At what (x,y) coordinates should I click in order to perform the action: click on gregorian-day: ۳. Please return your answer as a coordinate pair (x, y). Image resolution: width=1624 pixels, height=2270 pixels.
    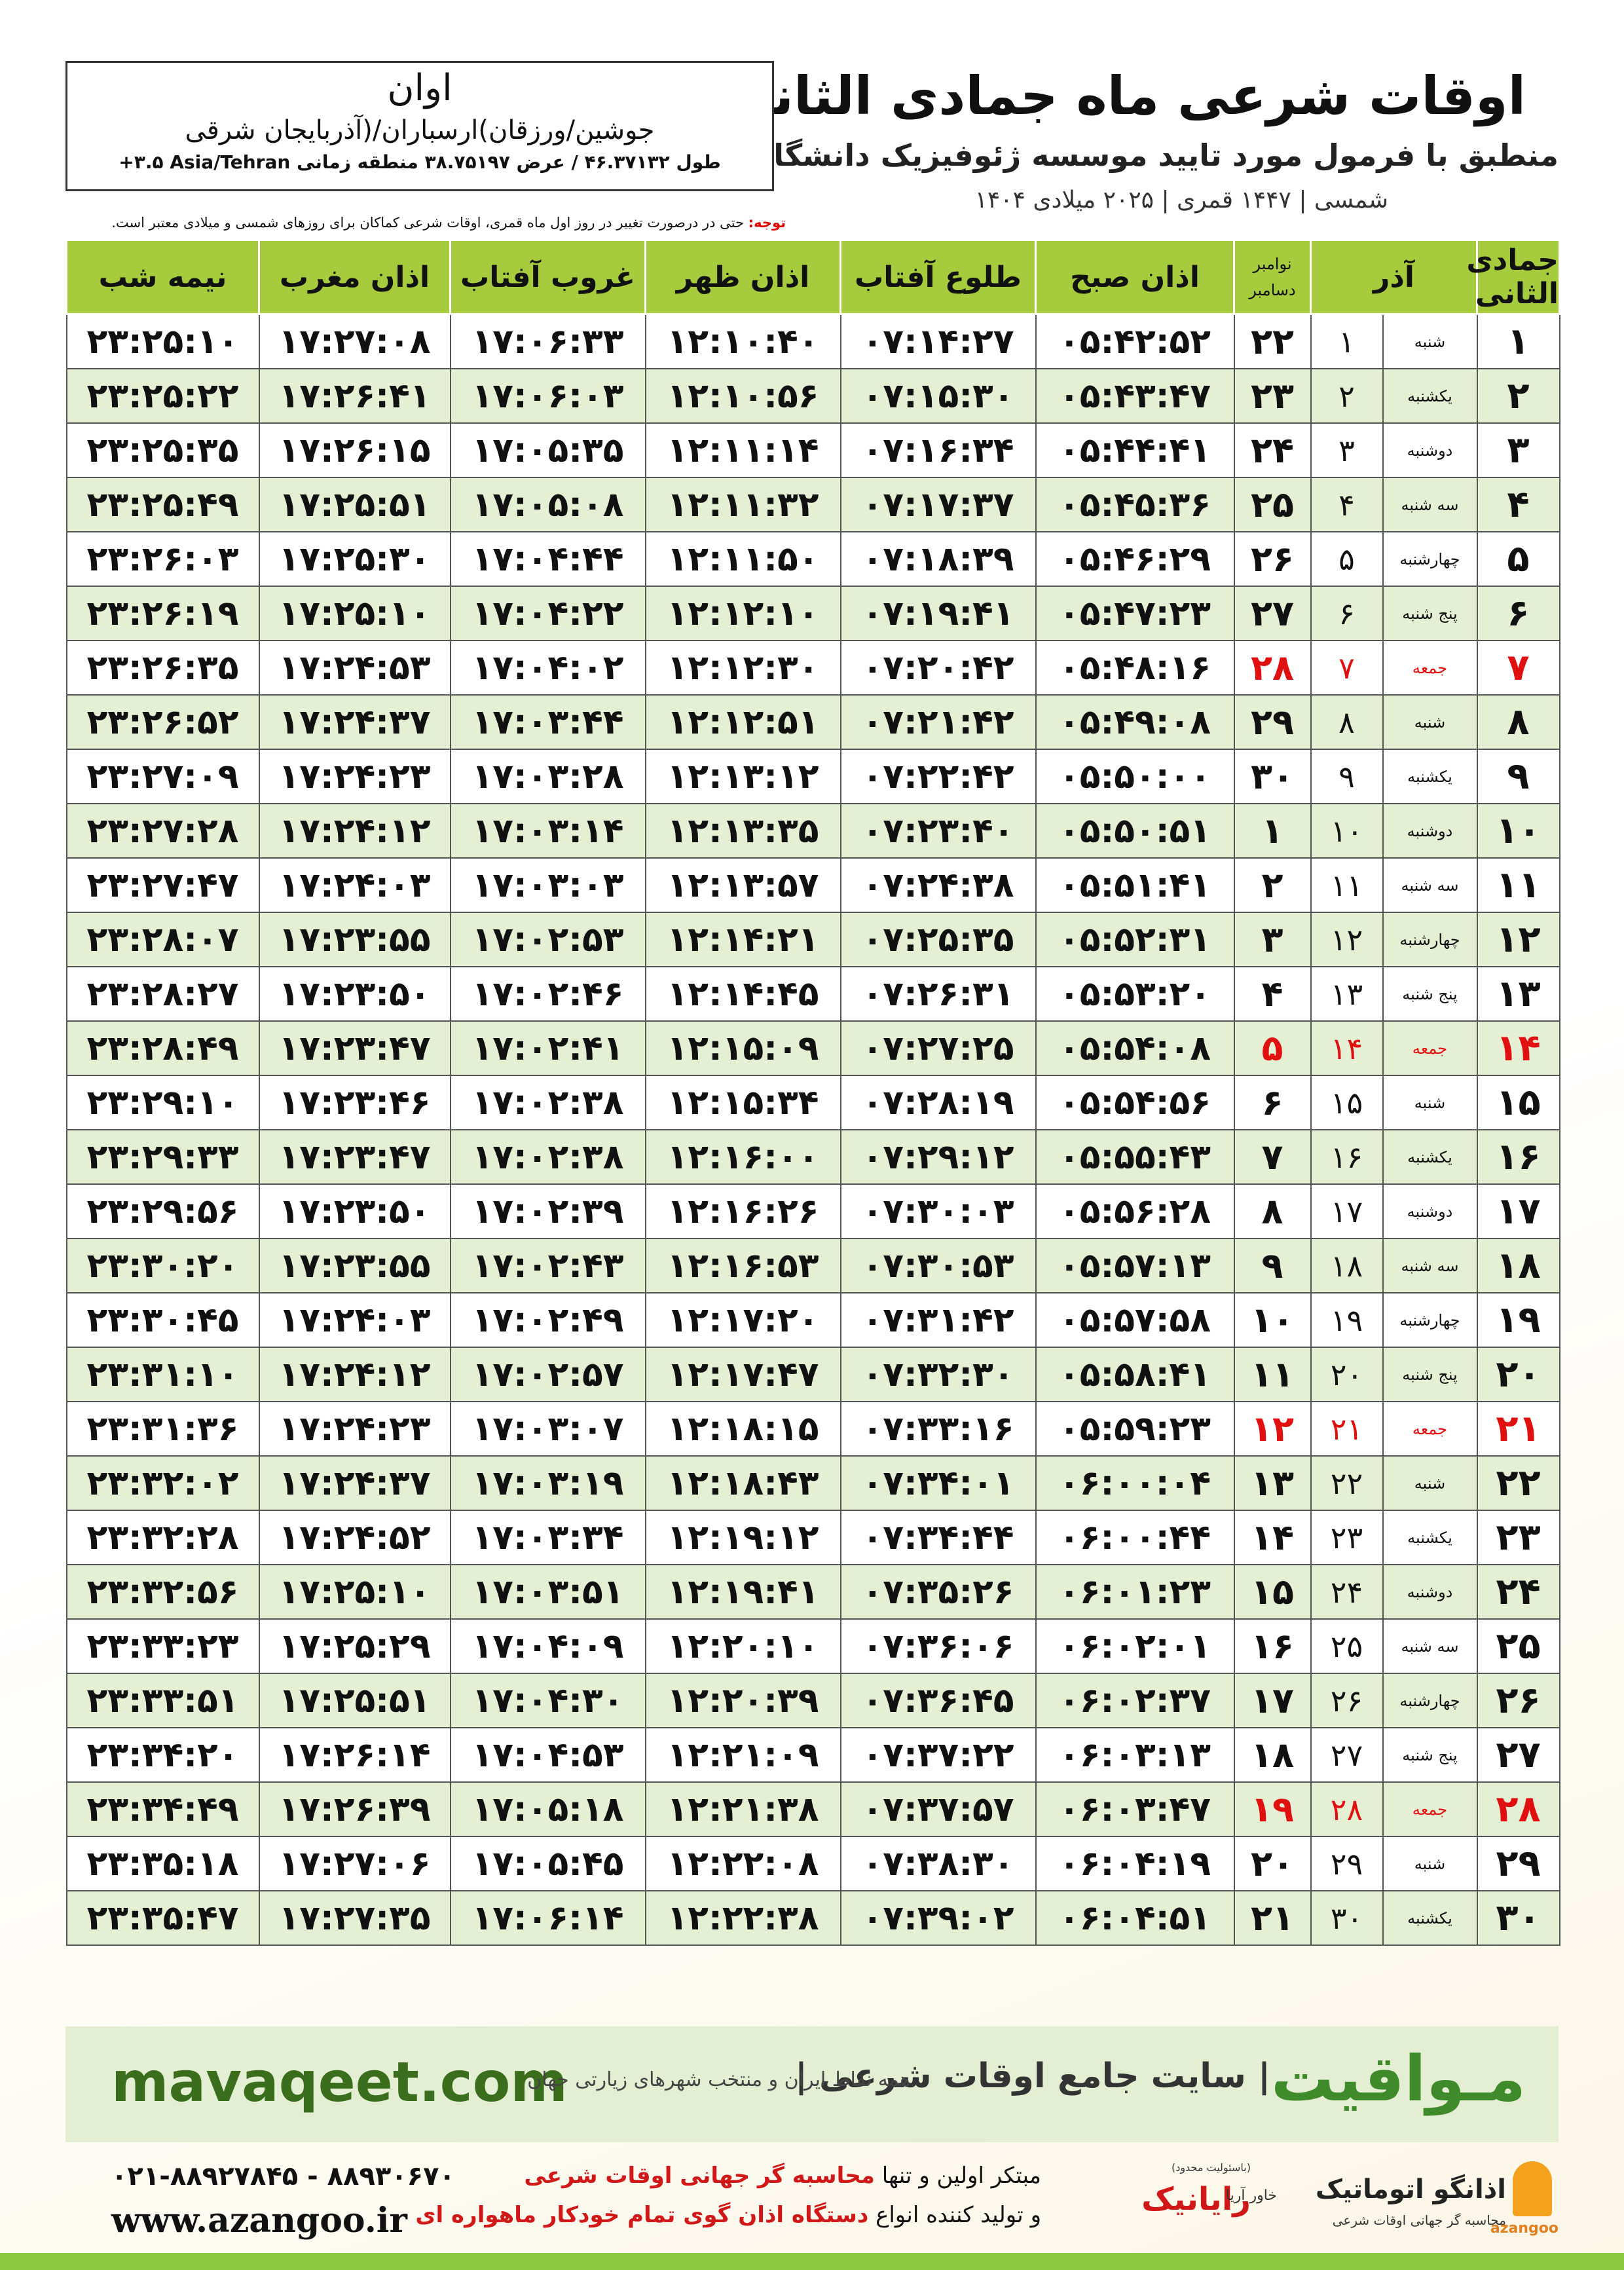
    Looking at the image, I should click on (1272, 939).